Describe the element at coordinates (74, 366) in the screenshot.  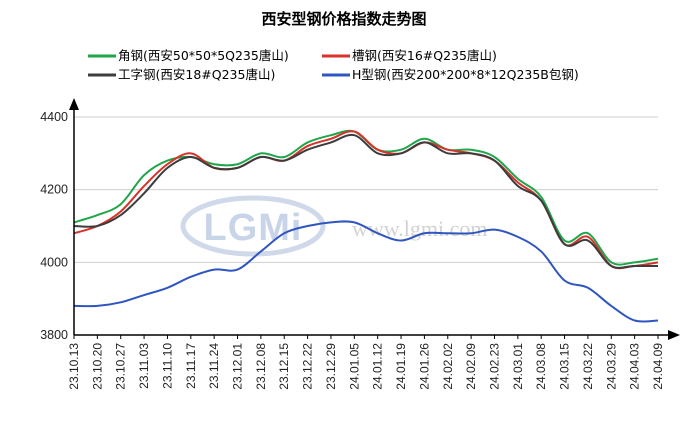
I see `x-tick-label: 23.10.13` at that location.